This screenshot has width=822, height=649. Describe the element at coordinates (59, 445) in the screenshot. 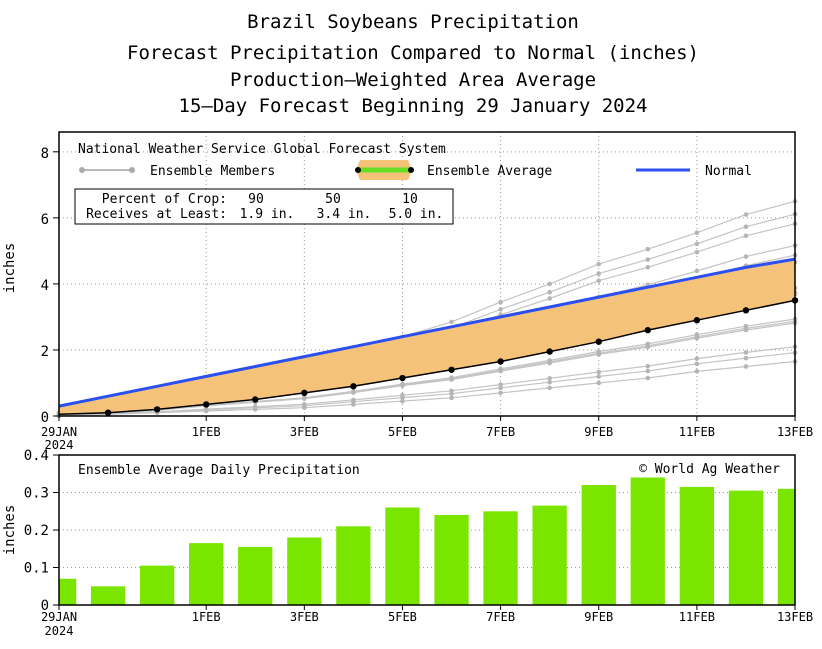

I see `top-xtick-sub-29JAN: 2024` at that location.